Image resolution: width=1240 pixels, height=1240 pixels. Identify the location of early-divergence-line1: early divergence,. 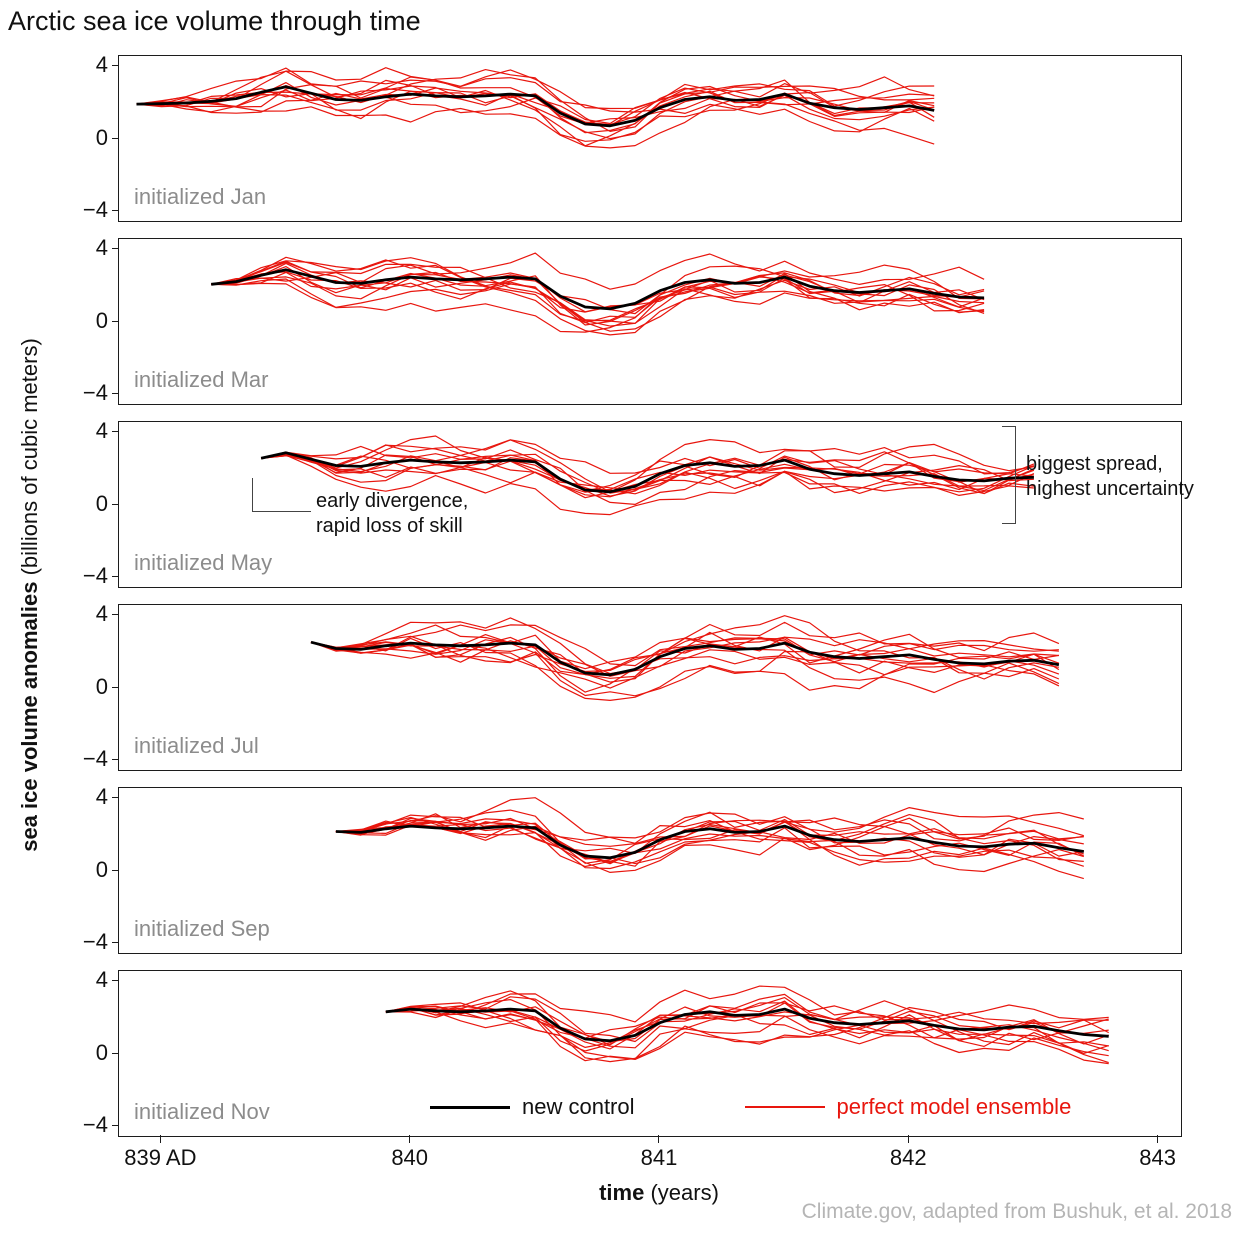
(392, 501).